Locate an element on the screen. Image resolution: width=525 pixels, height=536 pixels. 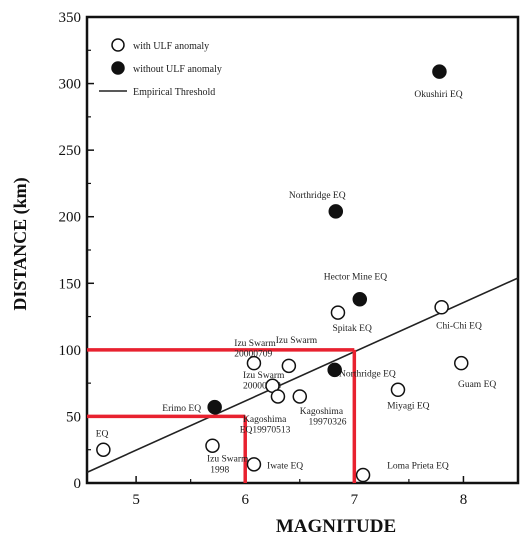
y-tick-label: 200 is located at coordinates (70, 218).